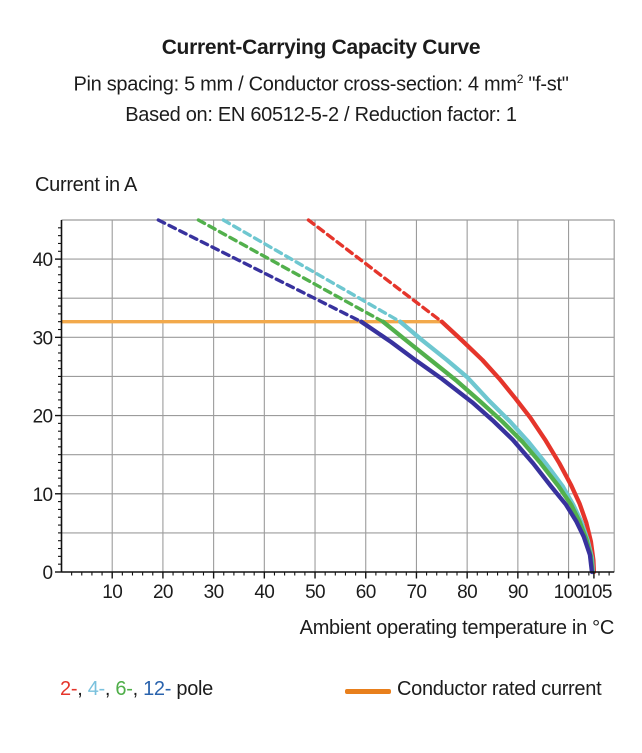 This screenshot has width=642, height=753. I want to click on x-axis-title: Ambient operating temperature in °C, so click(457, 628).